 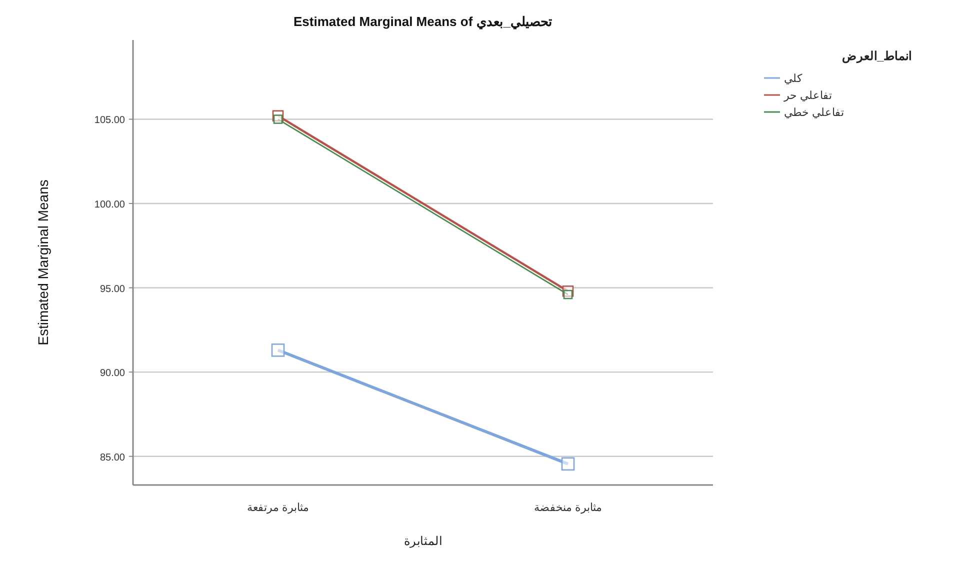 What do you see at coordinates (43, 263) in the screenshot?
I see `y-axis-title: Estimated Marginal Means` at bounding box center [43, 263].